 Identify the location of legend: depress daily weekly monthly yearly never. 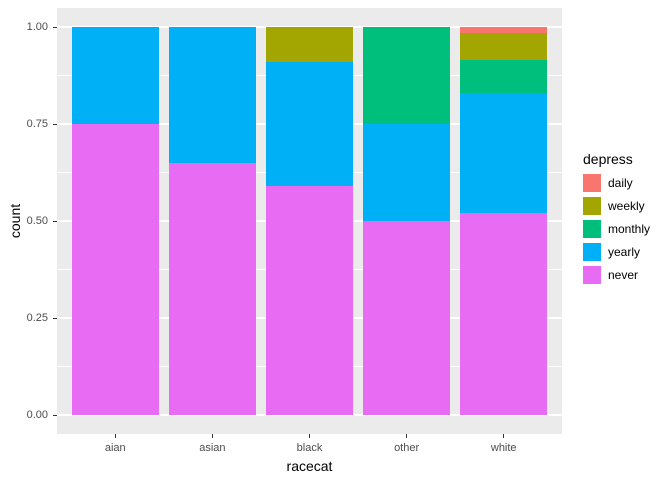
(616, 220).